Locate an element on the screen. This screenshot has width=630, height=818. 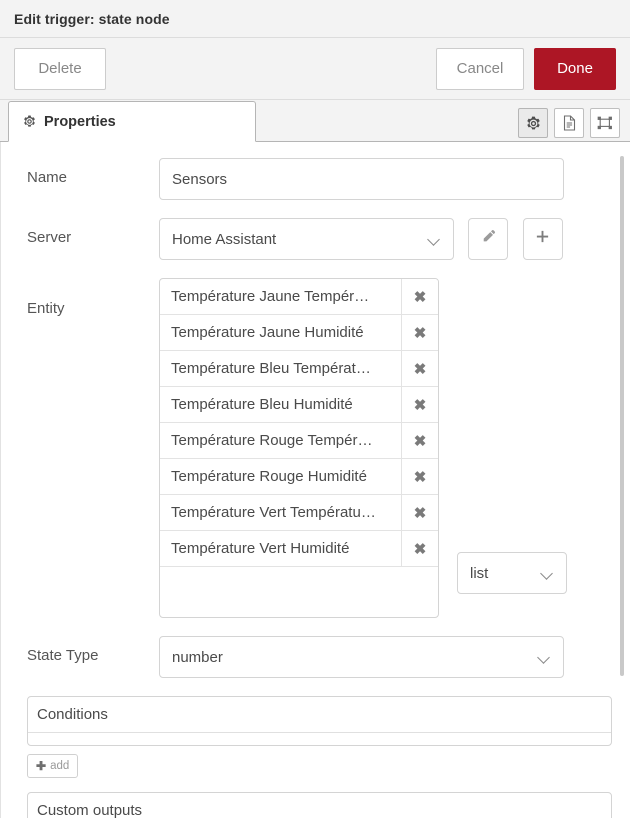
entity-match-type-select: list is located at coordinates (512, 573).